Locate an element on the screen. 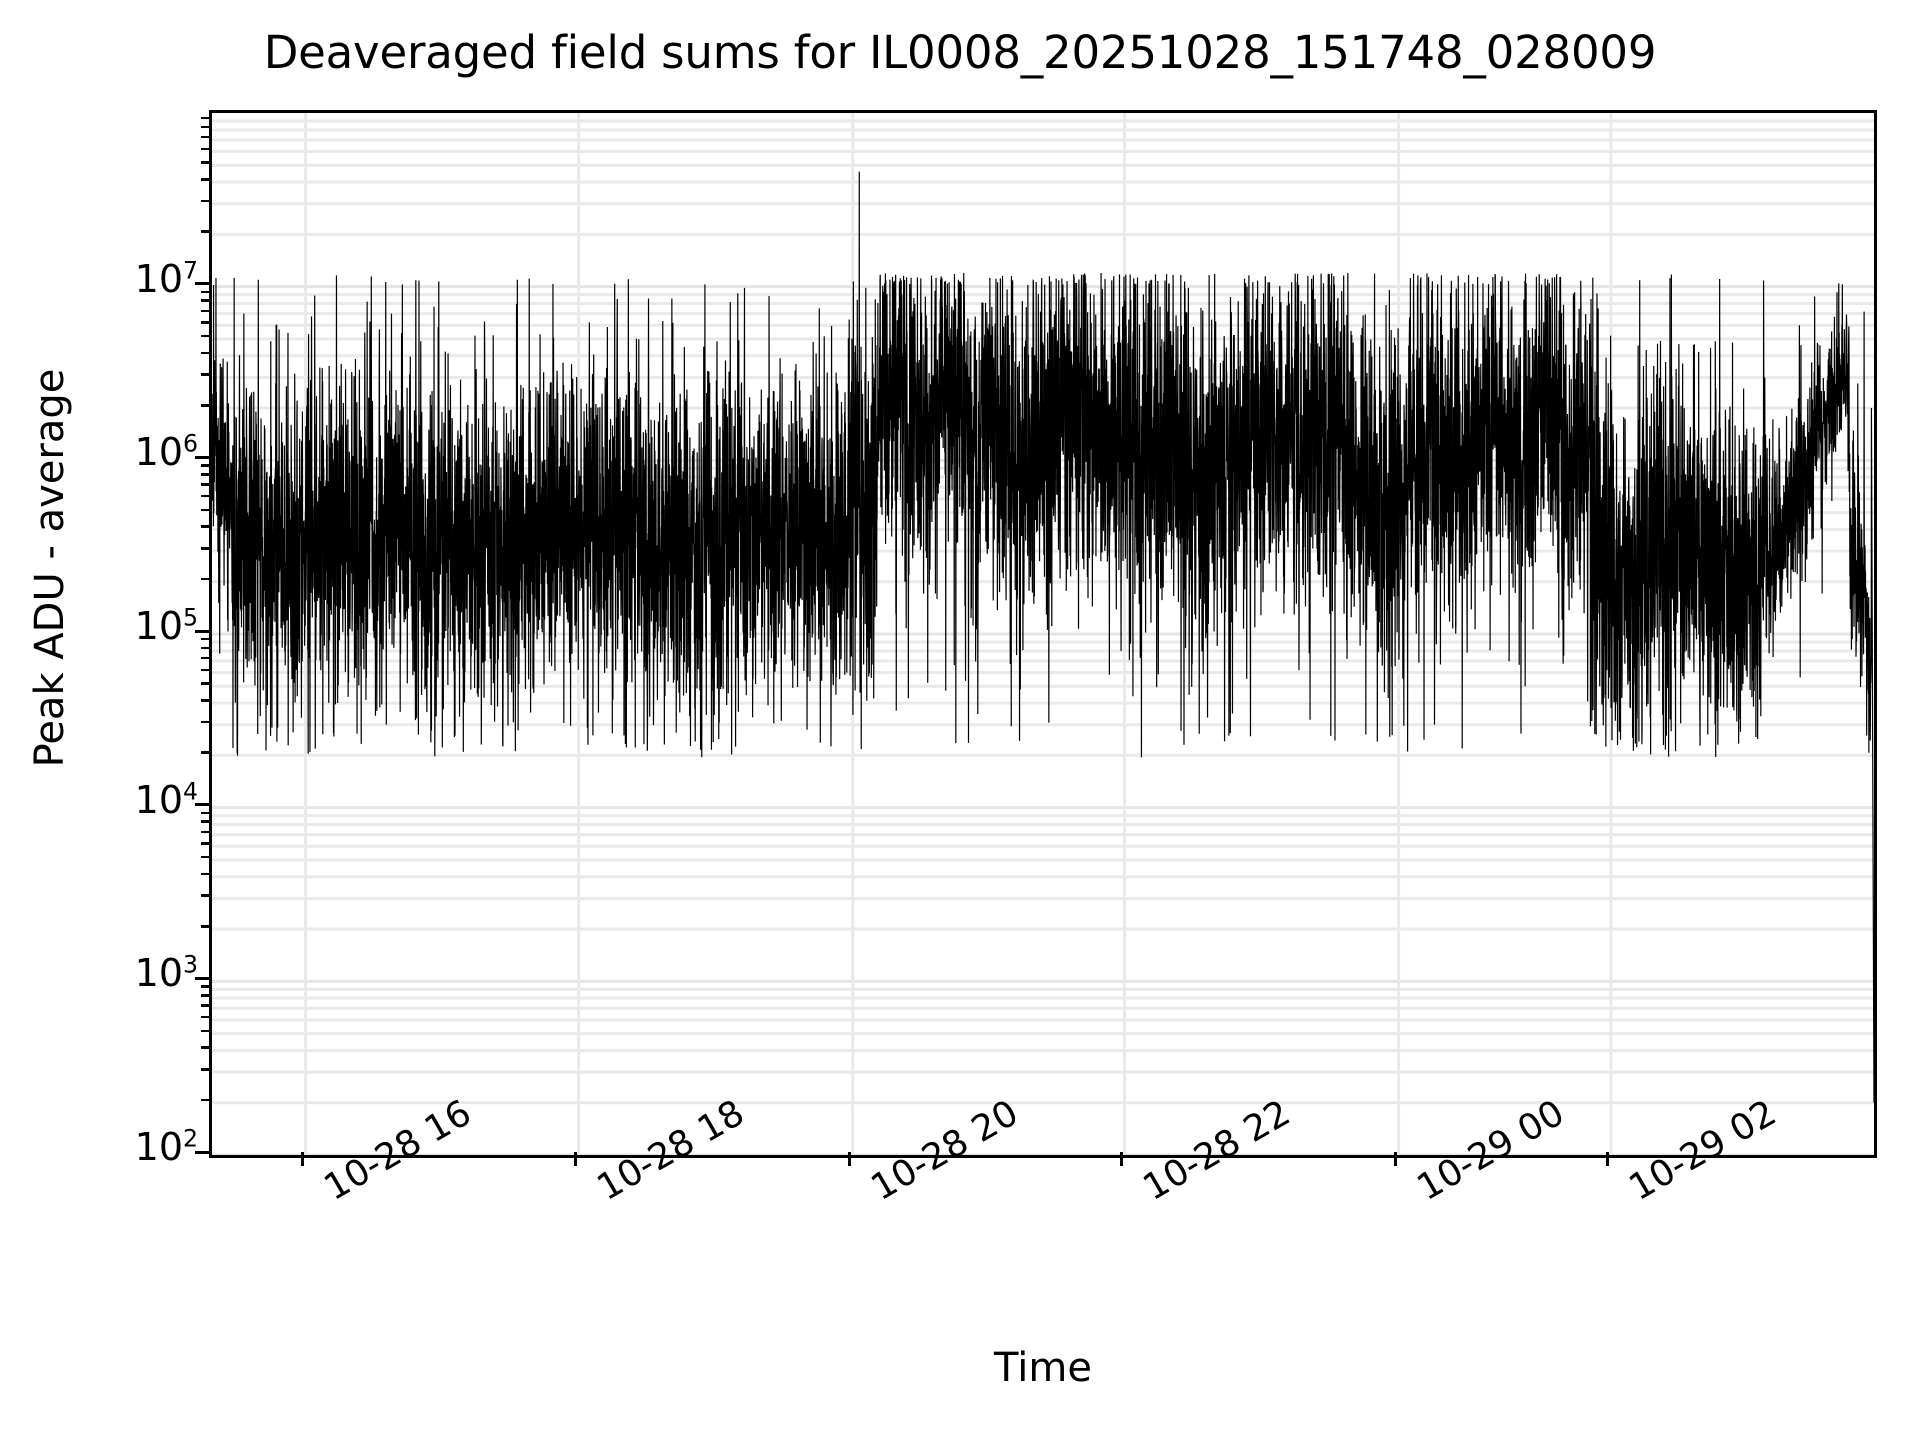 This screenshot has height=1440, width=1920. y-tick-label-1: 103 is located at coordinates (166, 973).